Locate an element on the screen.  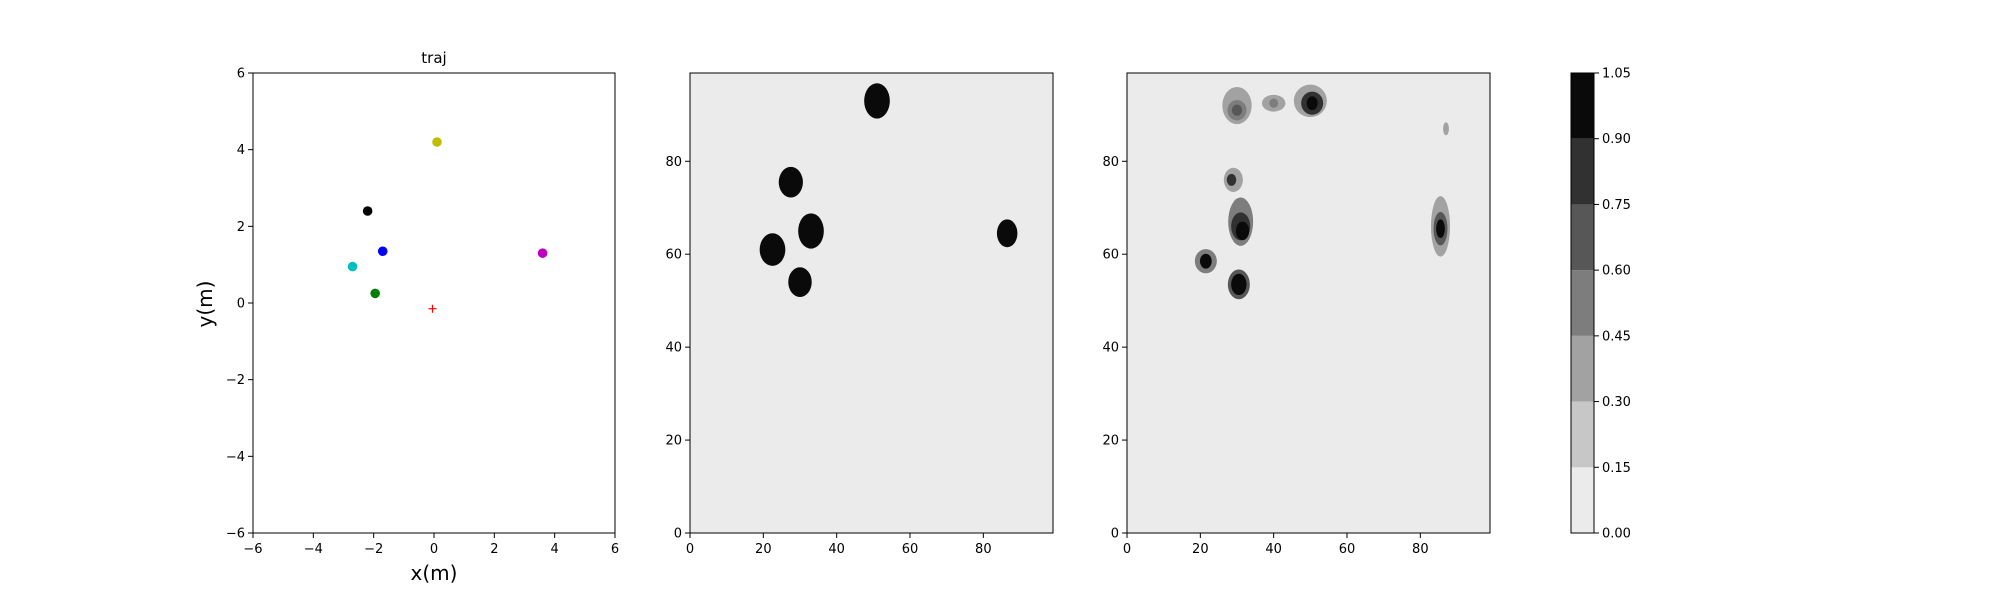
colorbar-bands is located at coordinates (1582, 303).